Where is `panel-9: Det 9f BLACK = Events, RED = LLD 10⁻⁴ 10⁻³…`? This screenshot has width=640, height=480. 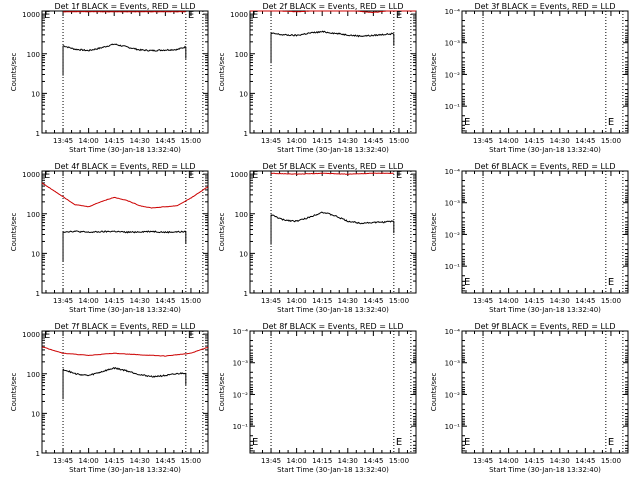 panel-9: Det 9f BLACK = Events, RED = LLD 10⁻⁴ 10⁻³… is located at coordinates (529, 398).